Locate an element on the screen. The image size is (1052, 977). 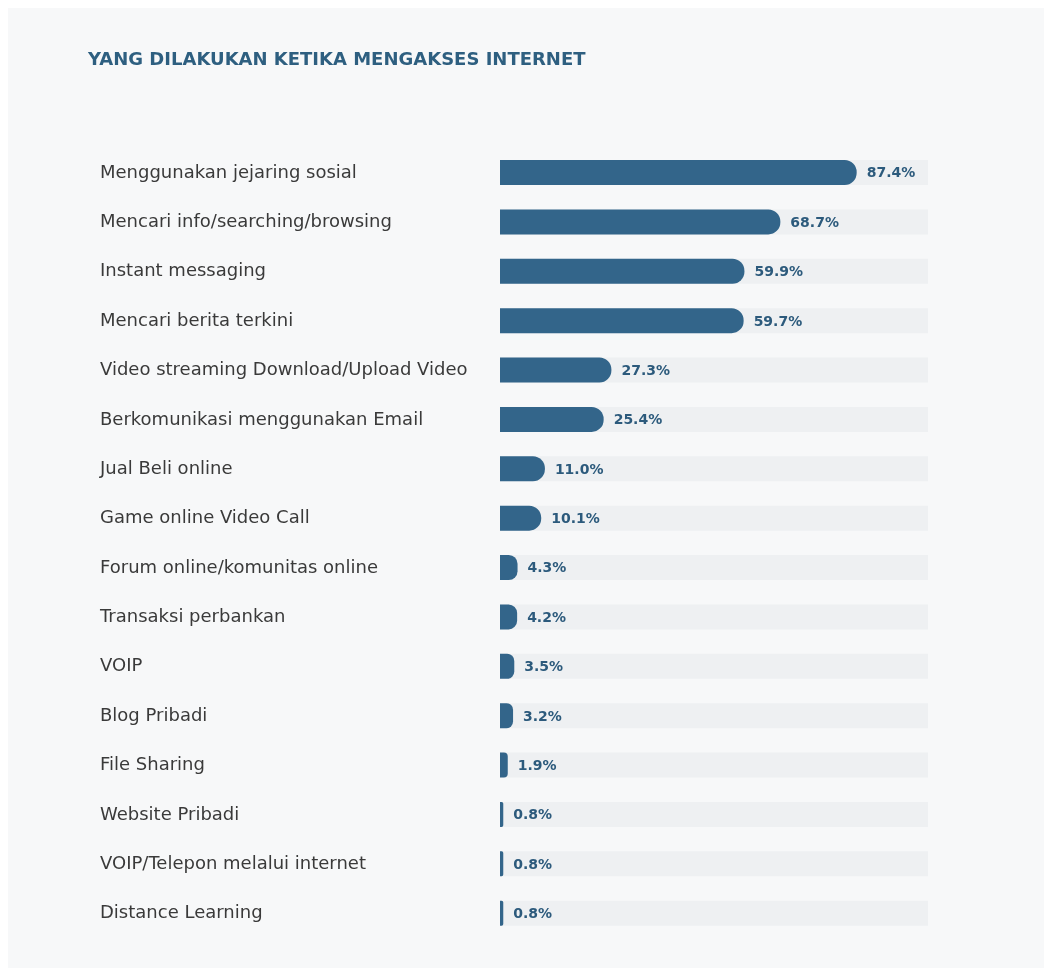
data-label: 87.4% is located at coordinates (891, 172).